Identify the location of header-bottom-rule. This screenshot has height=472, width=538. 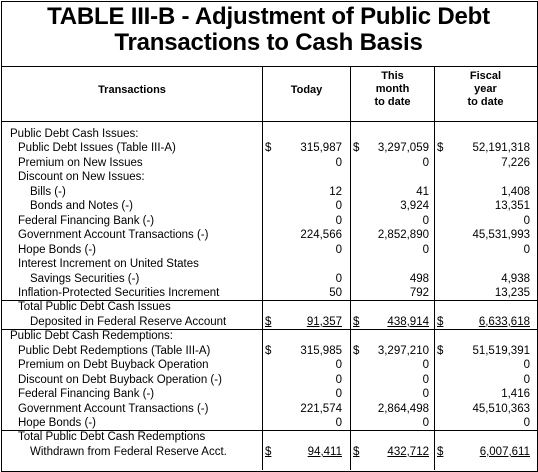
(269, 121).